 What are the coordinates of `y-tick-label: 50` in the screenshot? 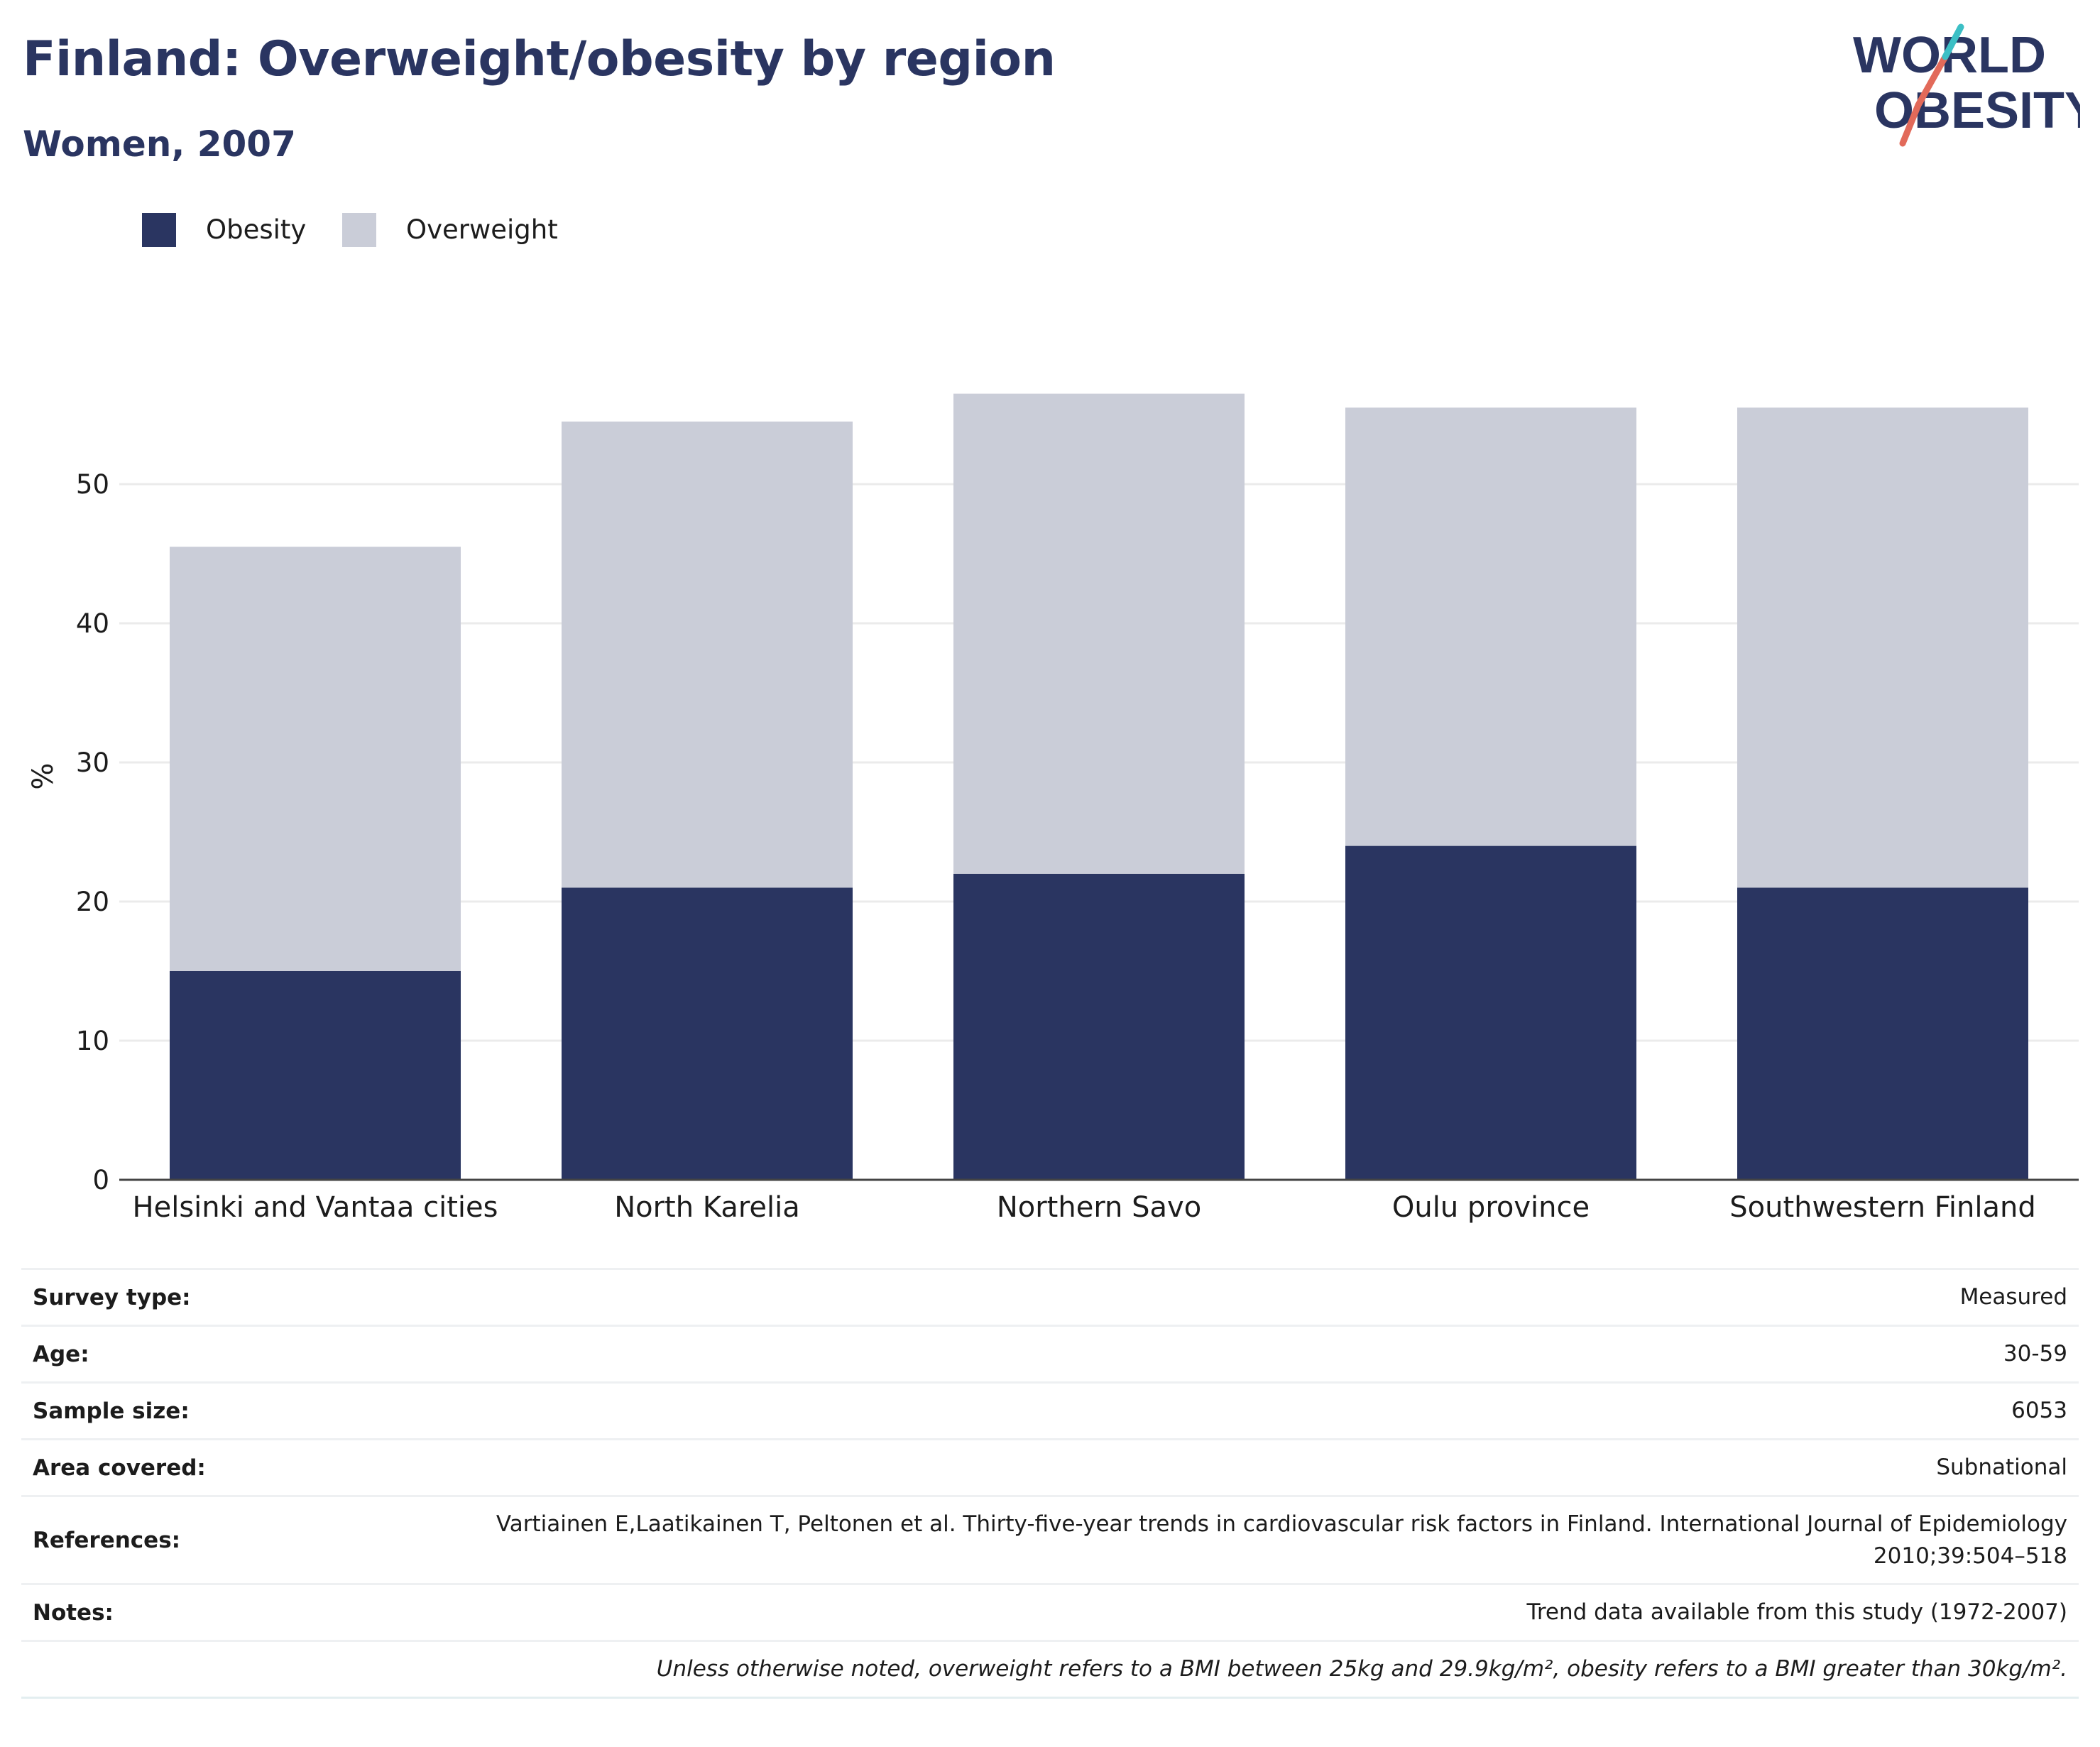 It's located at (92, 484).